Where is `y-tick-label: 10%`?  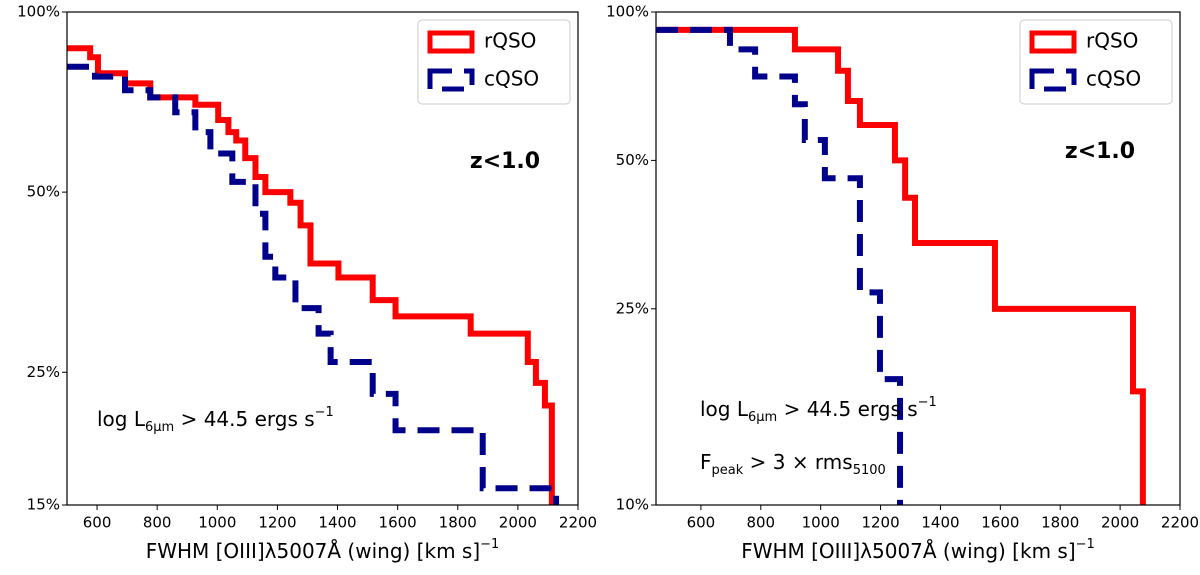
y-tick-label: 10% is located at coordinates (632, 505).